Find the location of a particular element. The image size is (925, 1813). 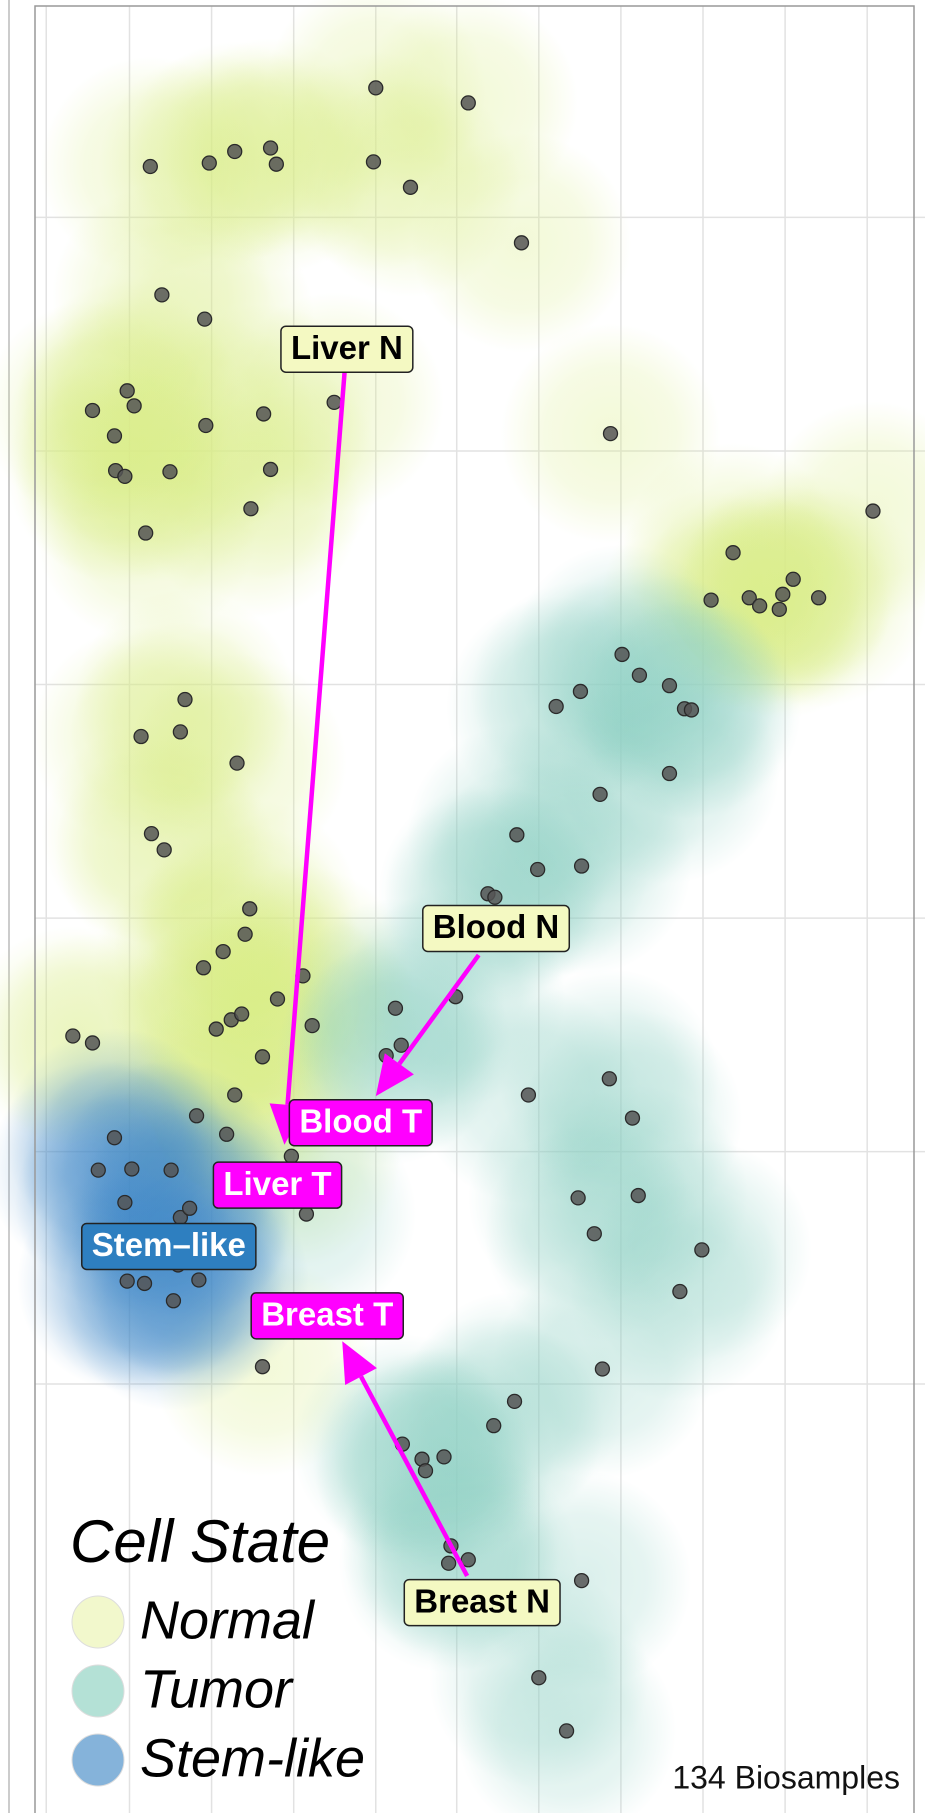

annotation-label: Breast N is located at coordinates (482, 1600).